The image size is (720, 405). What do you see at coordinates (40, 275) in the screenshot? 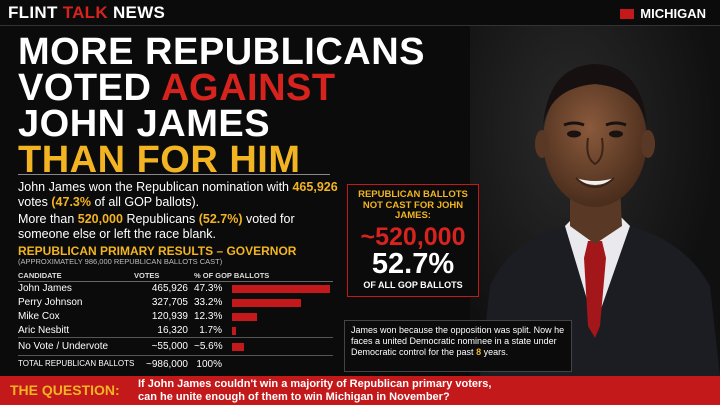
I see `column-header-candidate: CANDIDATE` at bounding box center [40, 275].